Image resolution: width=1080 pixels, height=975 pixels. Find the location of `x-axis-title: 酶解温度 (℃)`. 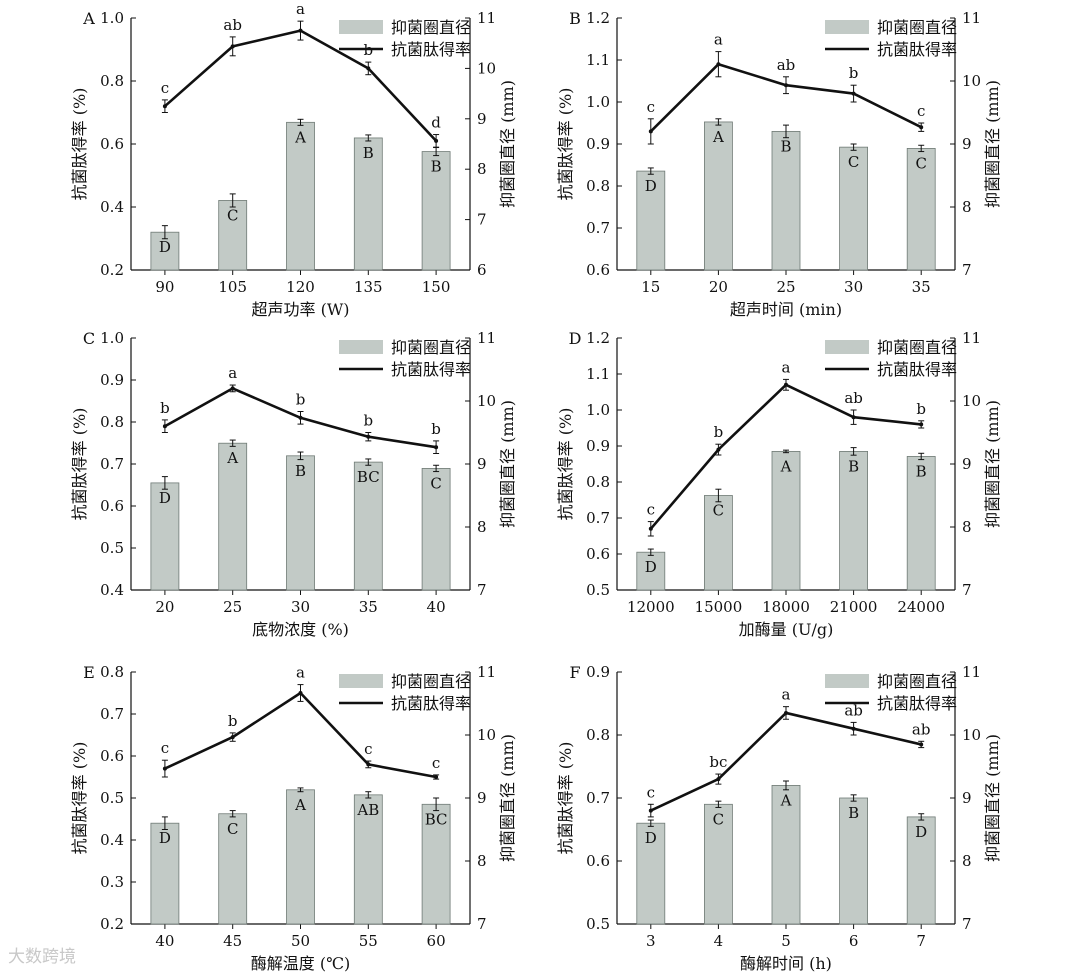

x-axis-title: 酶解温度 (℃) is located at coordinates (300, 963).